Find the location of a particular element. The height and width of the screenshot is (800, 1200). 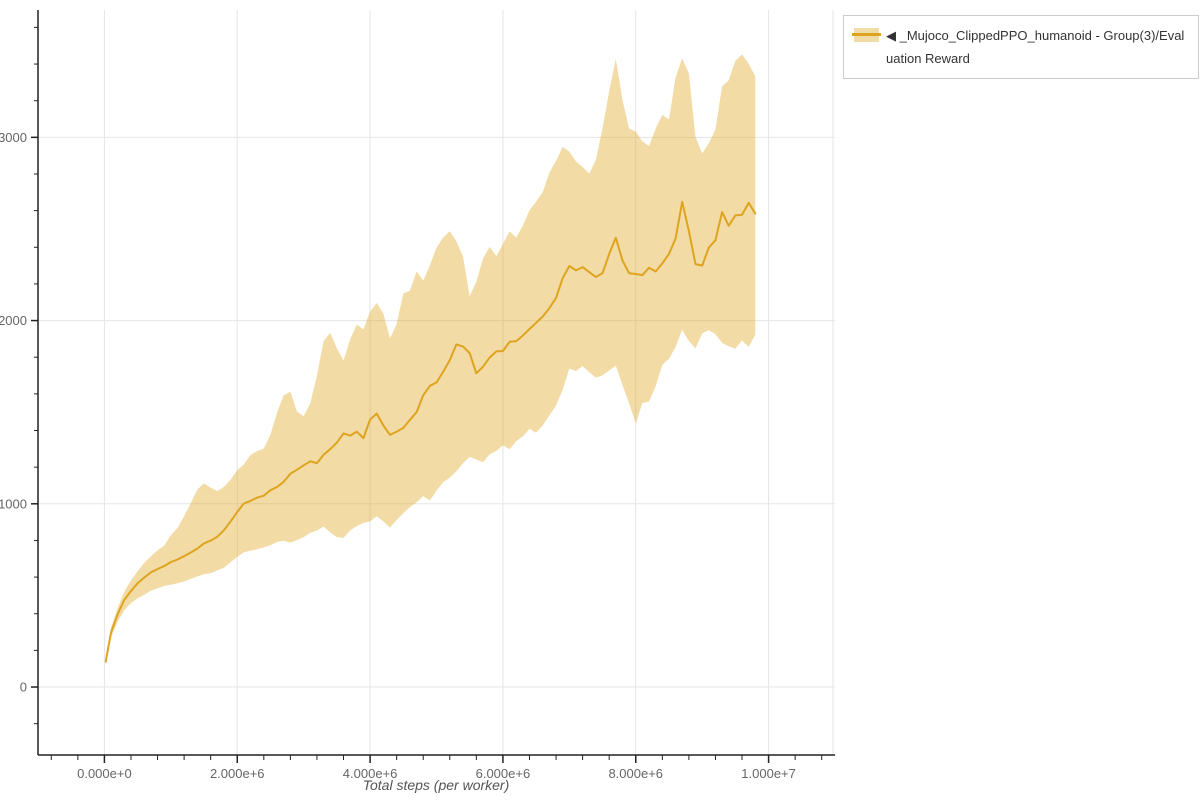

legend-swatch-line is located at coordinates (866, 34).